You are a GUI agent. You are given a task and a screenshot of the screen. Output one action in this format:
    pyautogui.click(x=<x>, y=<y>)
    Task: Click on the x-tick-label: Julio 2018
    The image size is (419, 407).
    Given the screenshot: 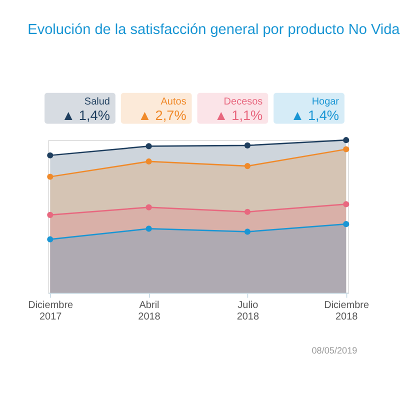 What is the action you would take?
    pyautogui.click(x=248, y=311)
    